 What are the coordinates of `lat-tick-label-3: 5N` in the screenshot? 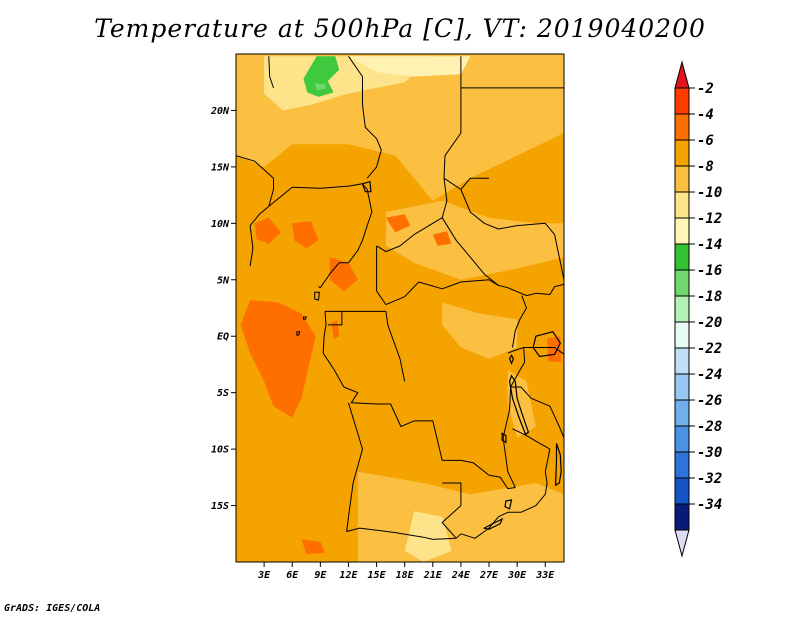 It's located at (223, 280).